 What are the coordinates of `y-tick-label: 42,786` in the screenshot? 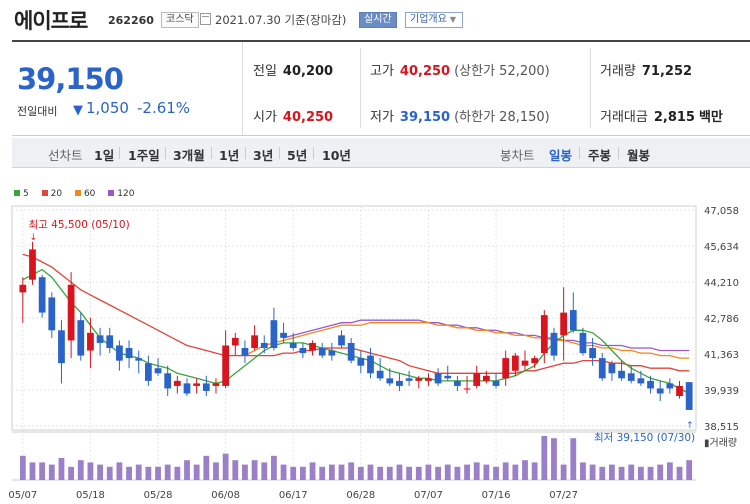 It's located at (721, 319).